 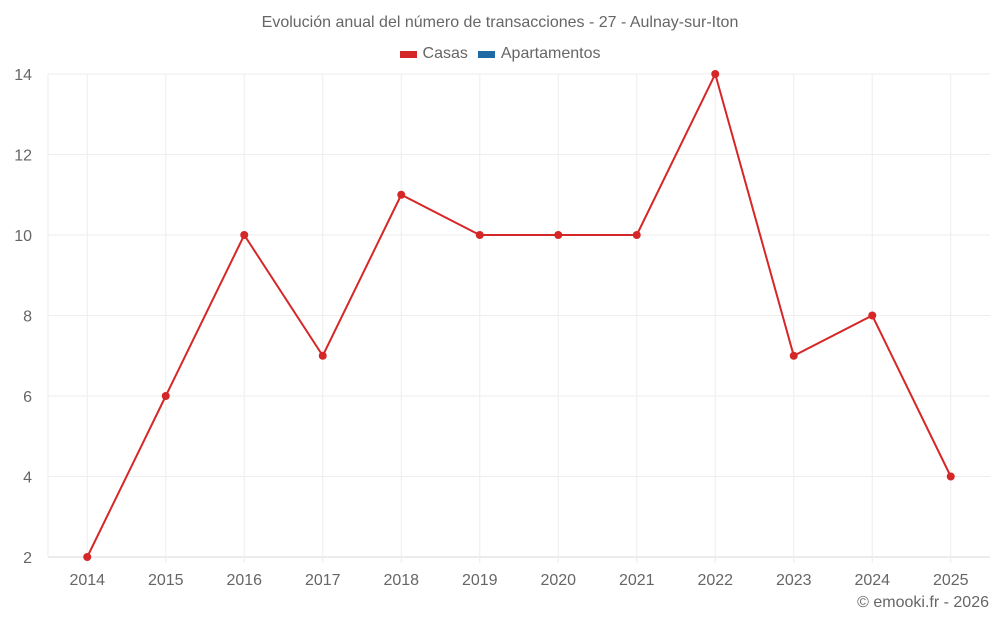 I want to click on x-tick-label: 2023, so click(x=794, y=580).